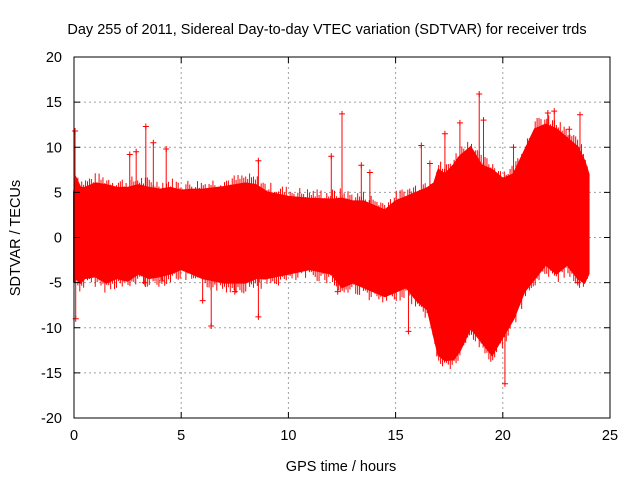  What do you see at coordinates (51, 419) in the screenshot?
I see `y-tick-label: -20` at bounding box center [51, 419].